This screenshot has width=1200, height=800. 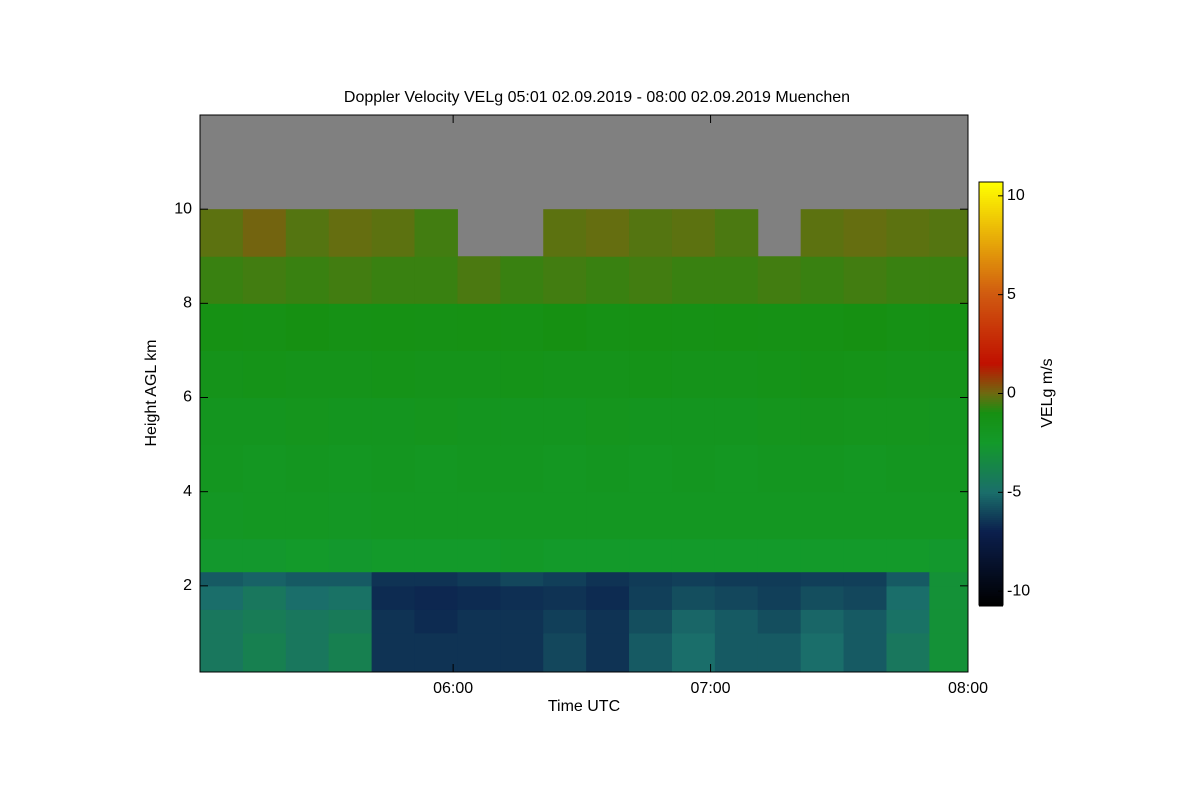 What do you see at coordinates (1011, 294) in the screenshot?
I see `colorbar-tick-label: 5` at bounding box center [1011, 294].